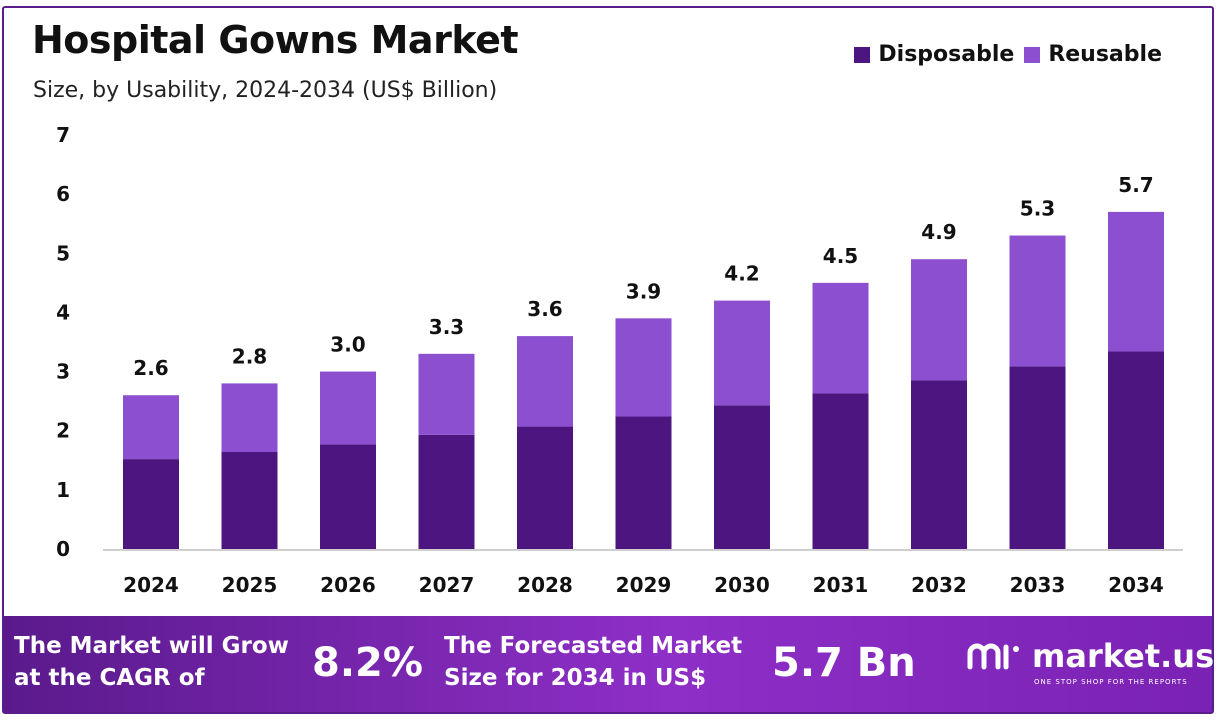 The width and height of the screenshot is (1220, 720). I want to click on x-tick-label: 2034, so click(1136, 585).